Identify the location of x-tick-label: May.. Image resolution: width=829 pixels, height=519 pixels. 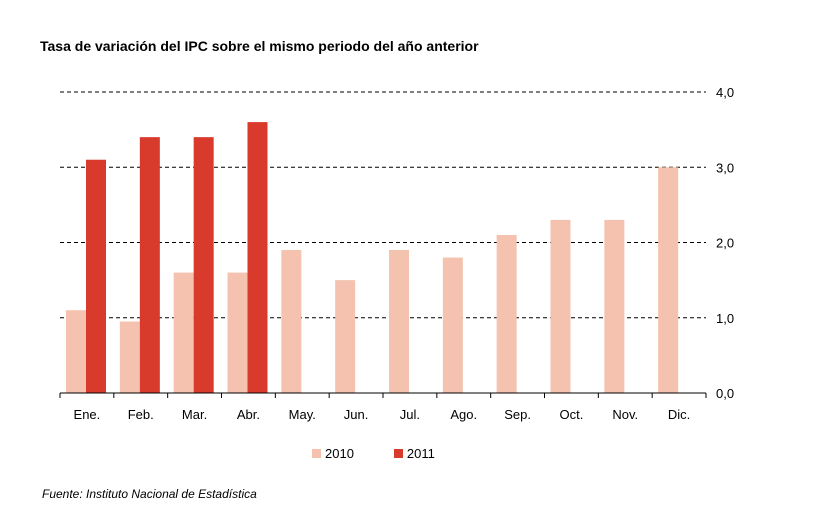
(302, 414).